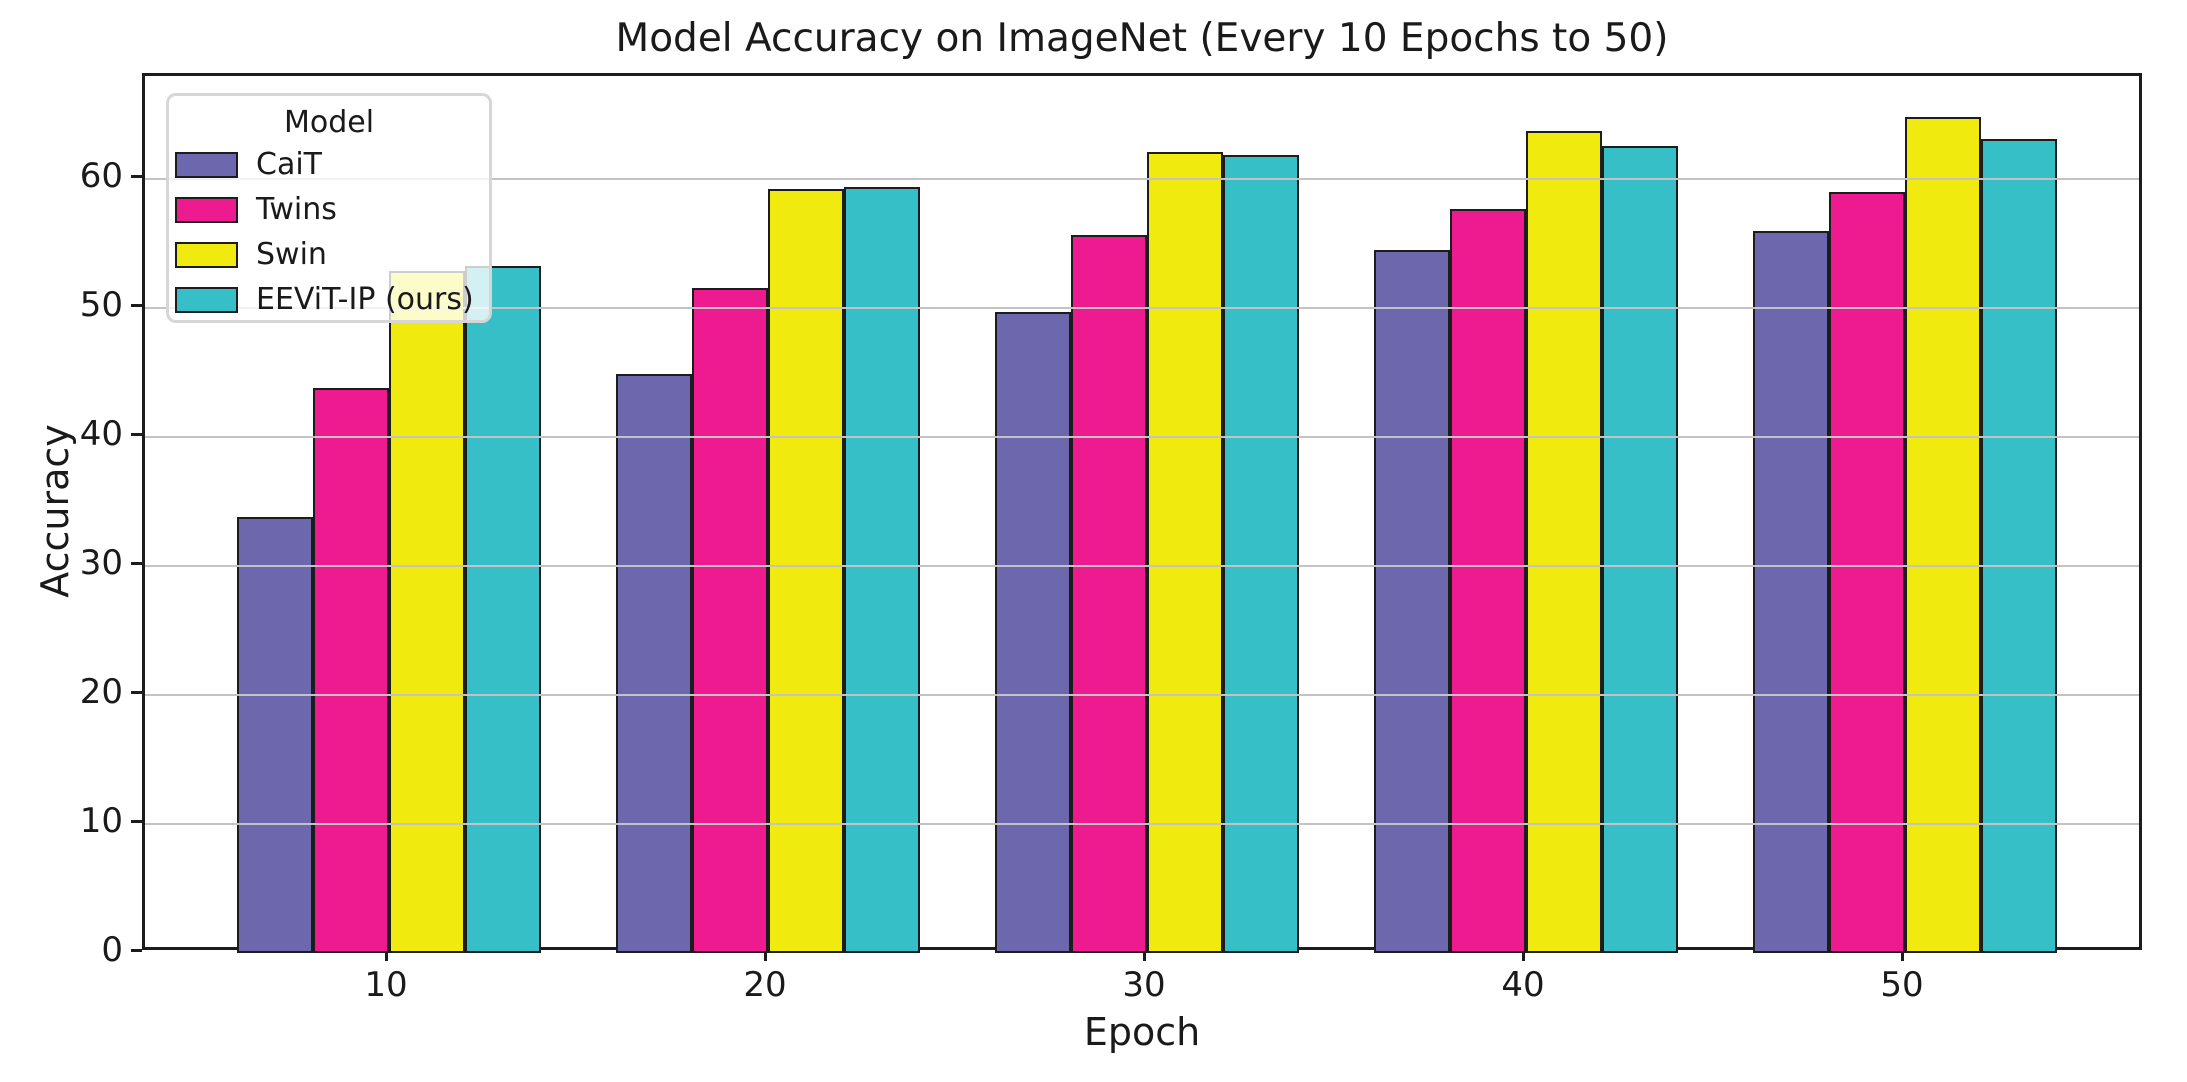  What do you see at coordinates (765, 985) in the screenshot?
I see `xtick-label-20: 20` at bounding box center [765, 985].